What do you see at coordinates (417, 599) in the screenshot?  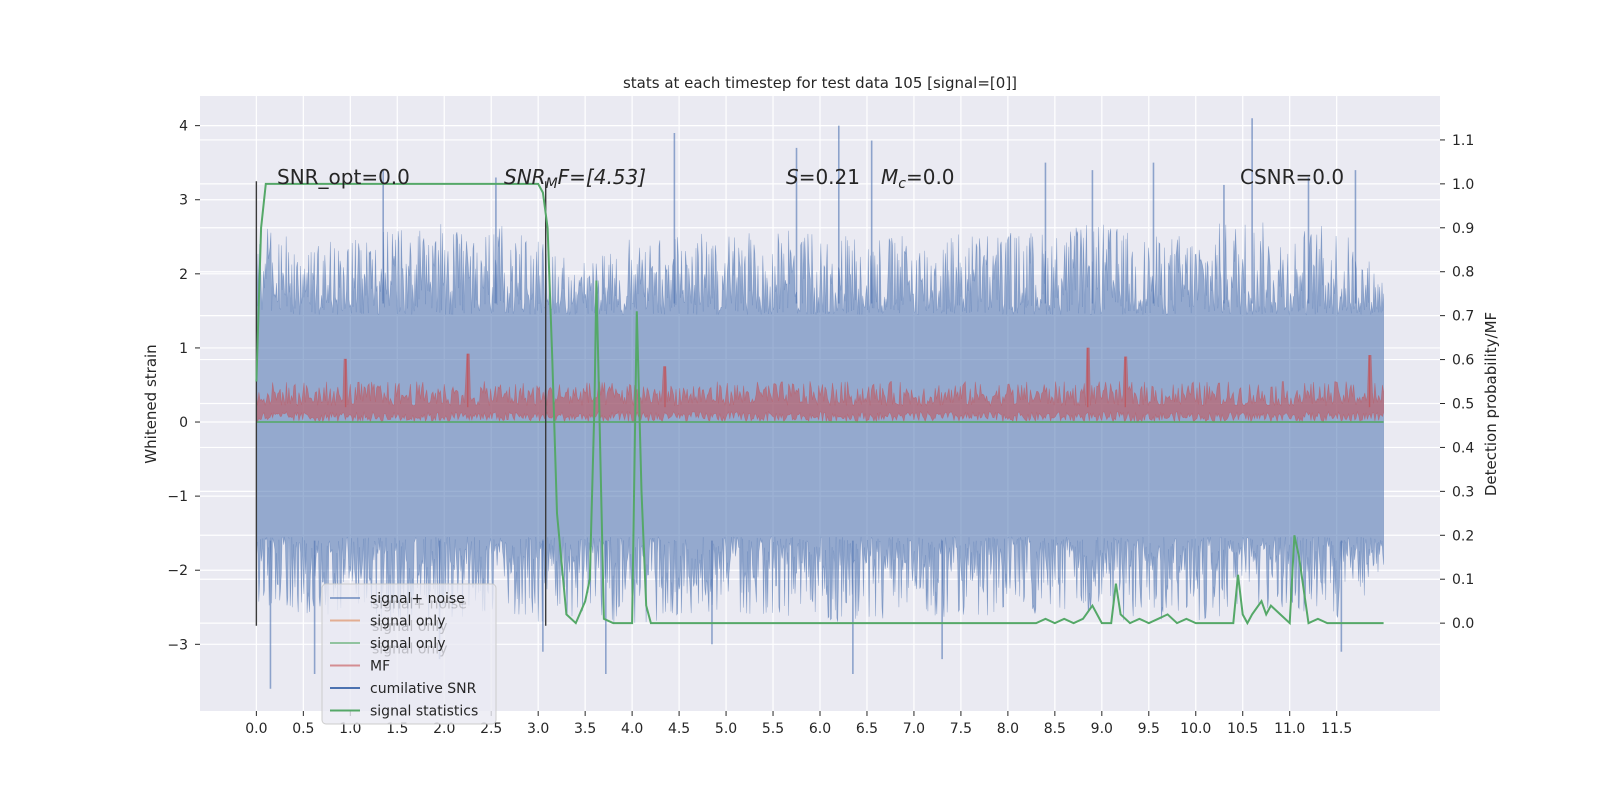 I see `legend-label: signal+ noise` at bounding box center [417, 599].